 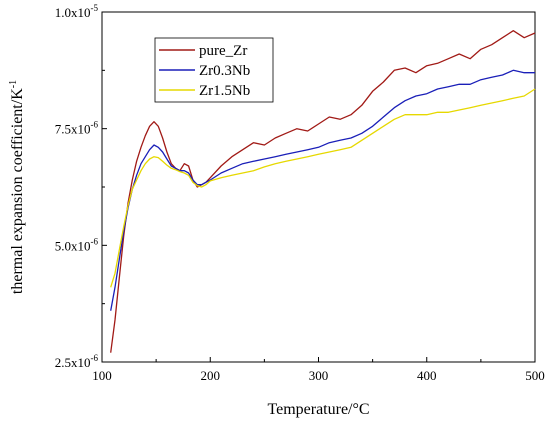 I want to click on x-tick-label: 100, so click(x=102, y=375).